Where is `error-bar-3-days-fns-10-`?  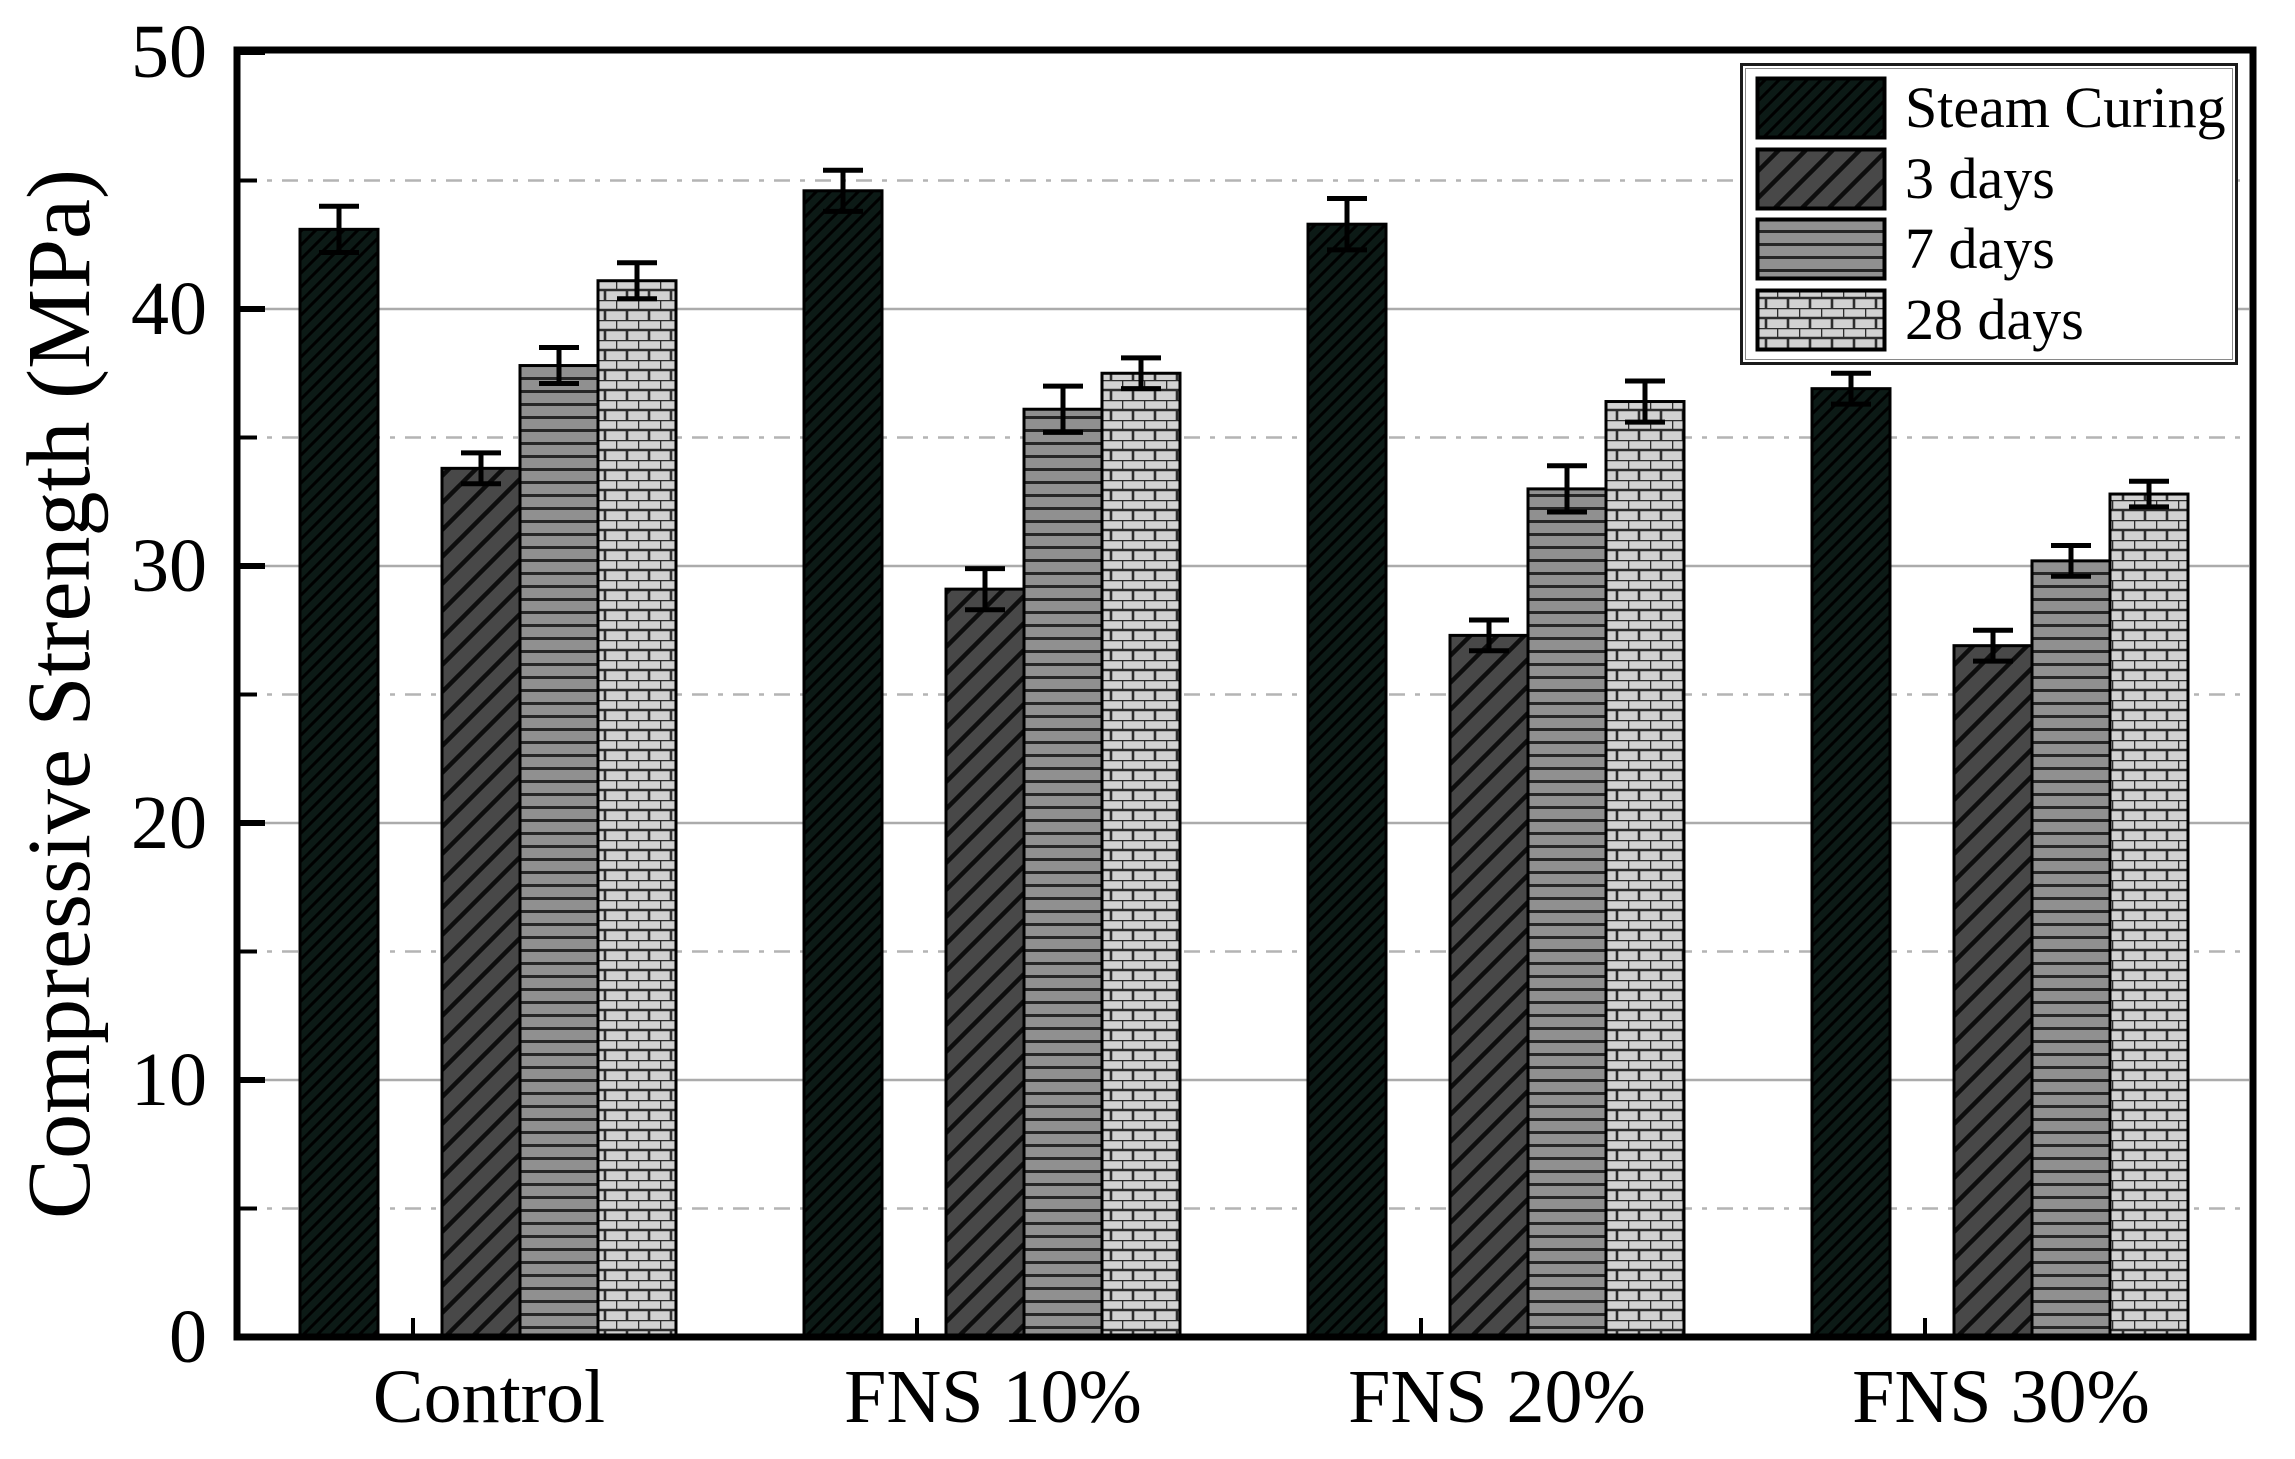
error-bar-3-days-fns-10- is located at coordinates (985, 589).